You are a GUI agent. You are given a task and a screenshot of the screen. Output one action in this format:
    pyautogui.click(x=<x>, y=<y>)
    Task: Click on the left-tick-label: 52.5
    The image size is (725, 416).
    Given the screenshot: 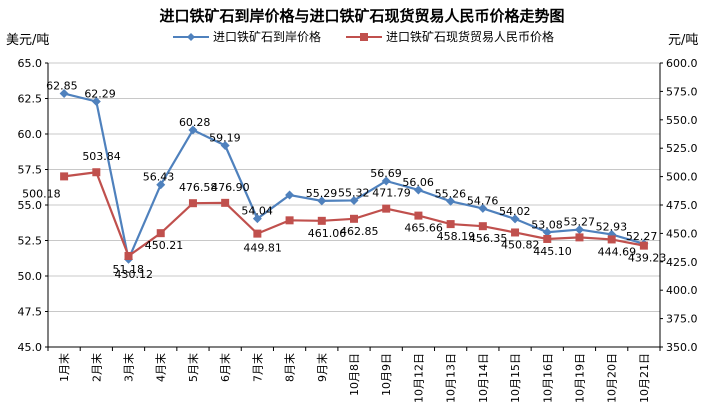 What is the action you would take?
    pyautogui.click(x=30, y=241)
    